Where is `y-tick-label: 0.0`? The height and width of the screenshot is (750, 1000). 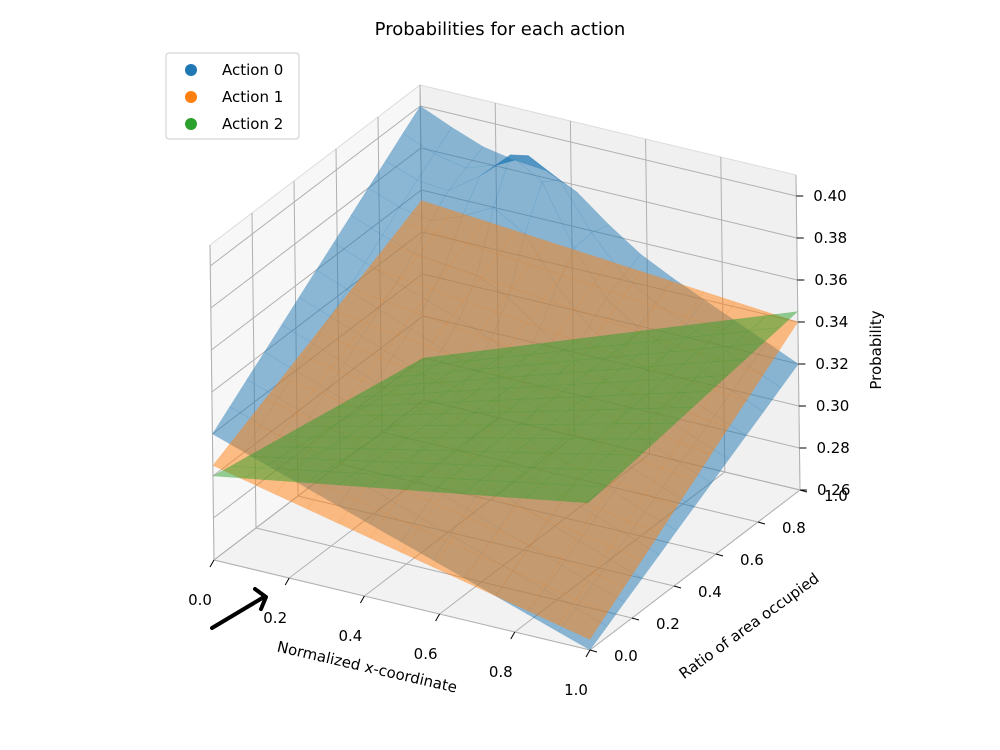
y-tick-label: 0.0 is located at coordinates (626, 656).